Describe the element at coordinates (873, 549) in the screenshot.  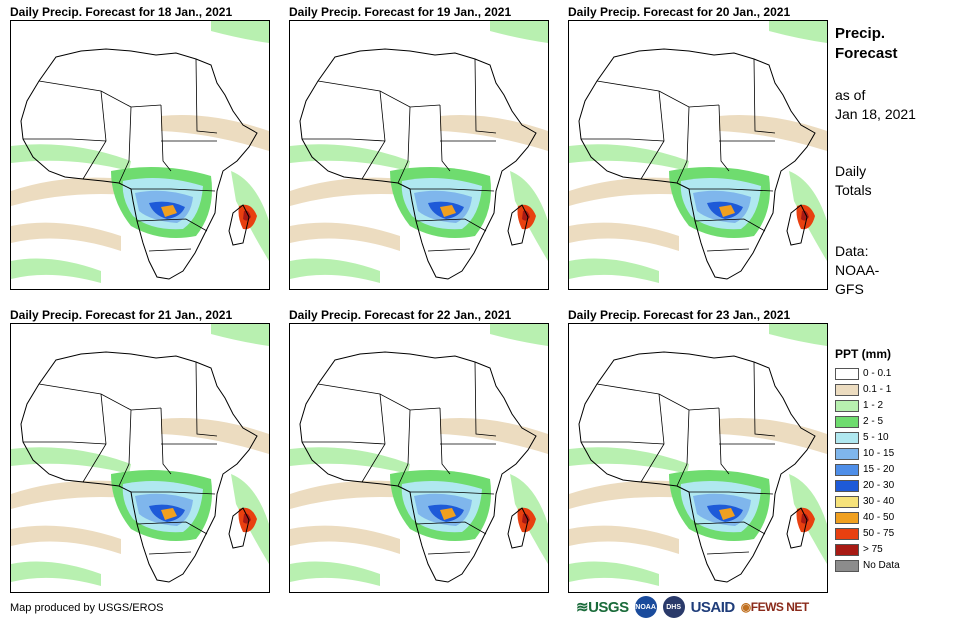
I see `legend-label: > 75` at that location.